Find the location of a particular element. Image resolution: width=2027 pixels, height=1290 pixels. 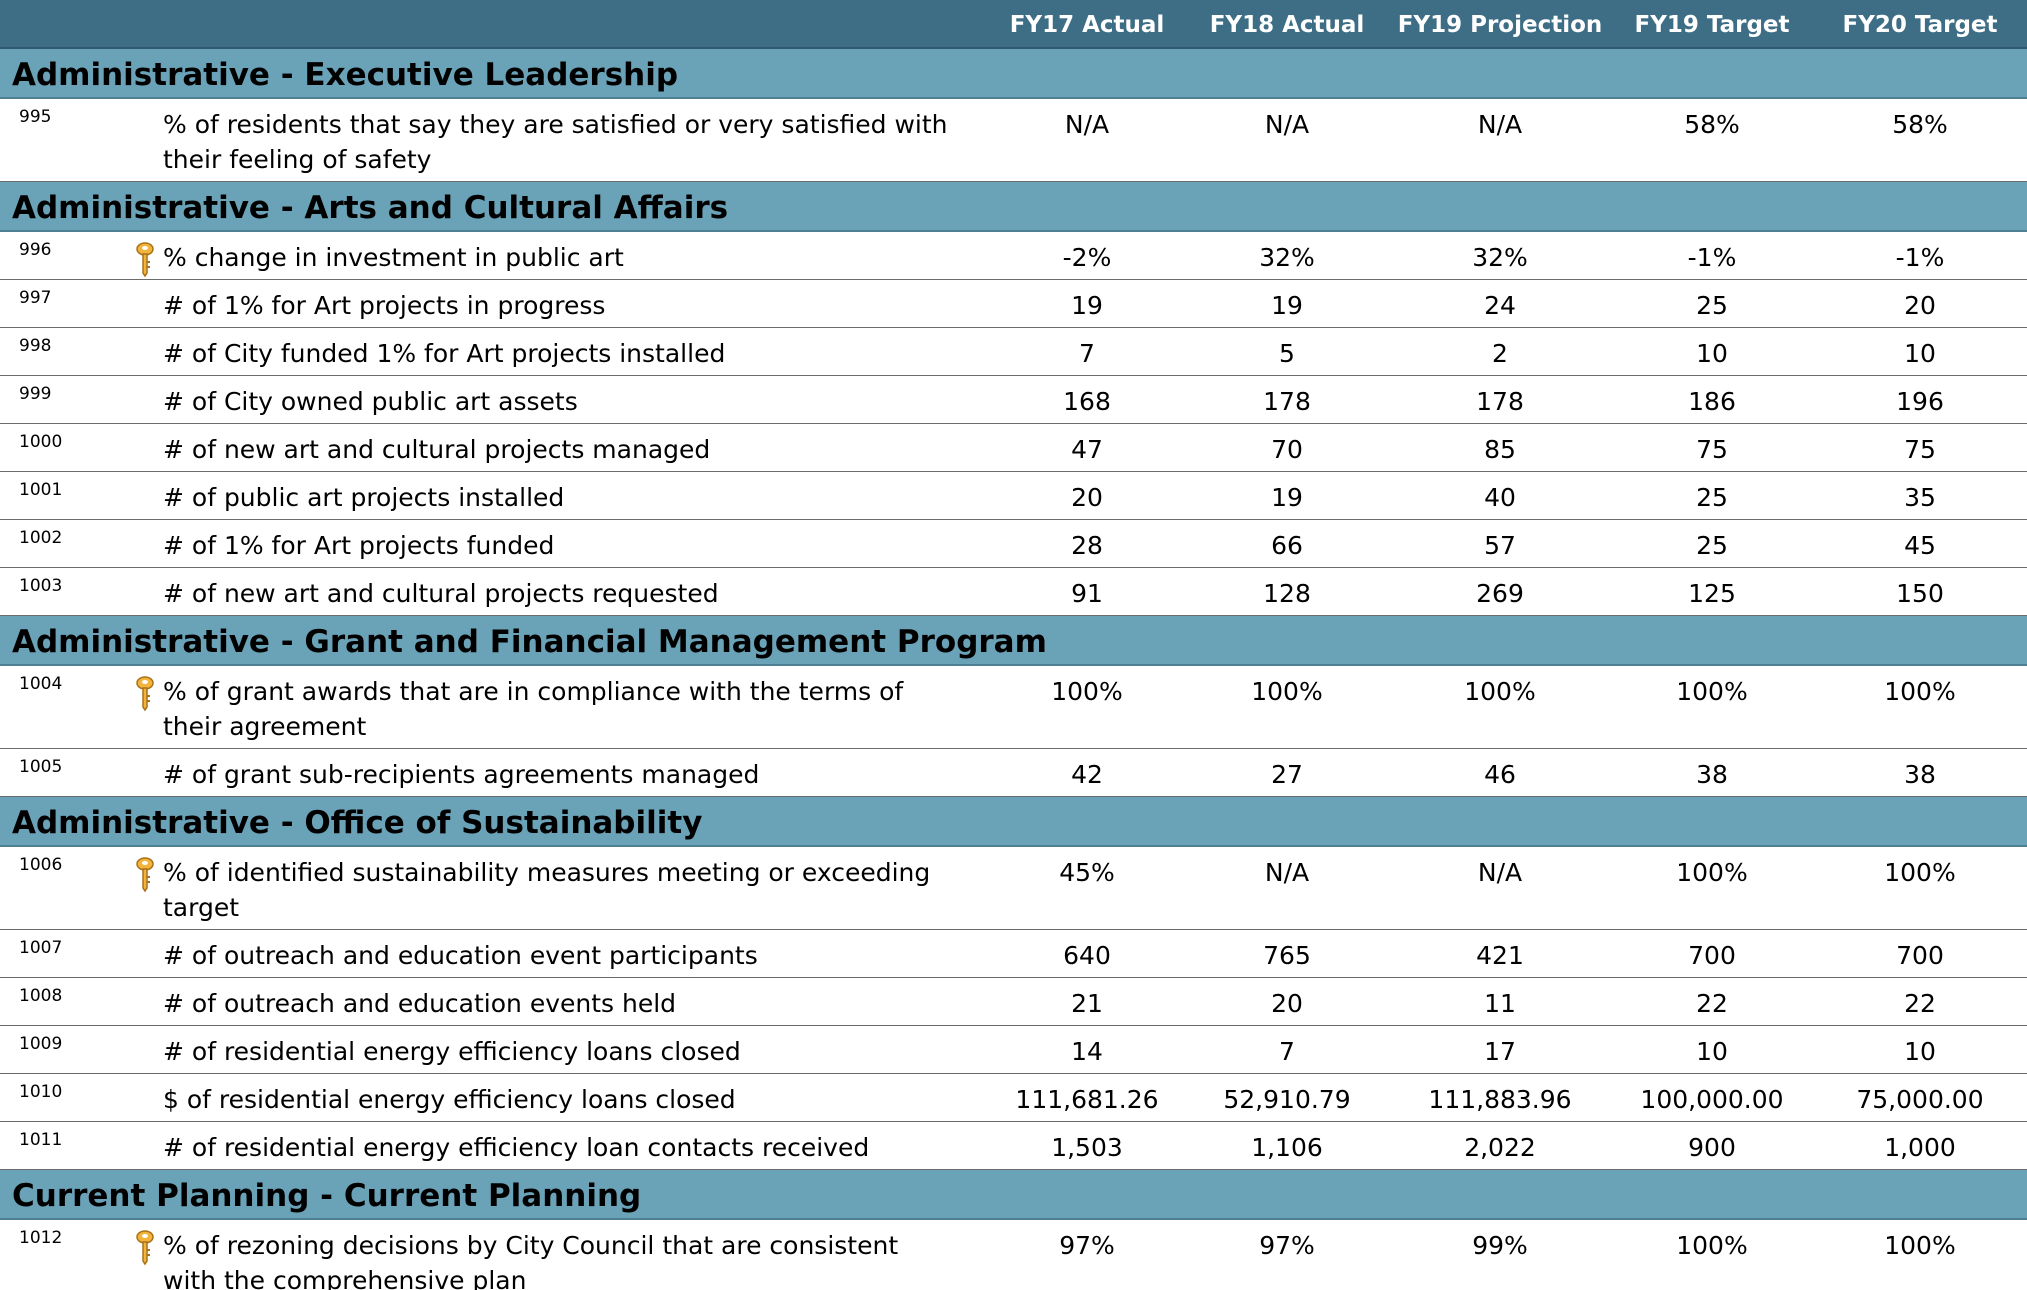

measure-id: 1003 is located at coordinates (41, 586).